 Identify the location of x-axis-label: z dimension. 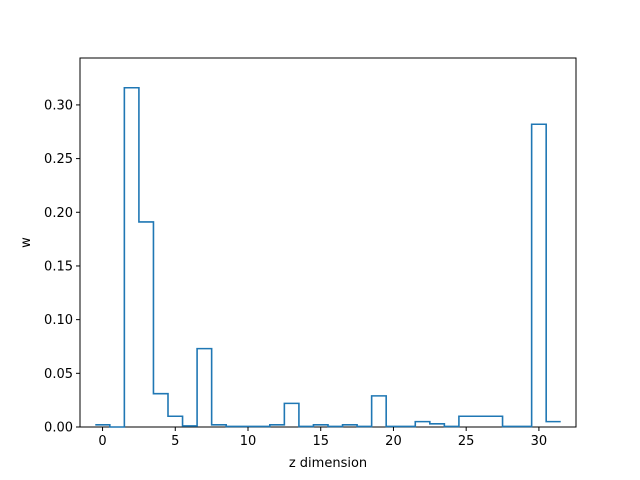
(328, 463).